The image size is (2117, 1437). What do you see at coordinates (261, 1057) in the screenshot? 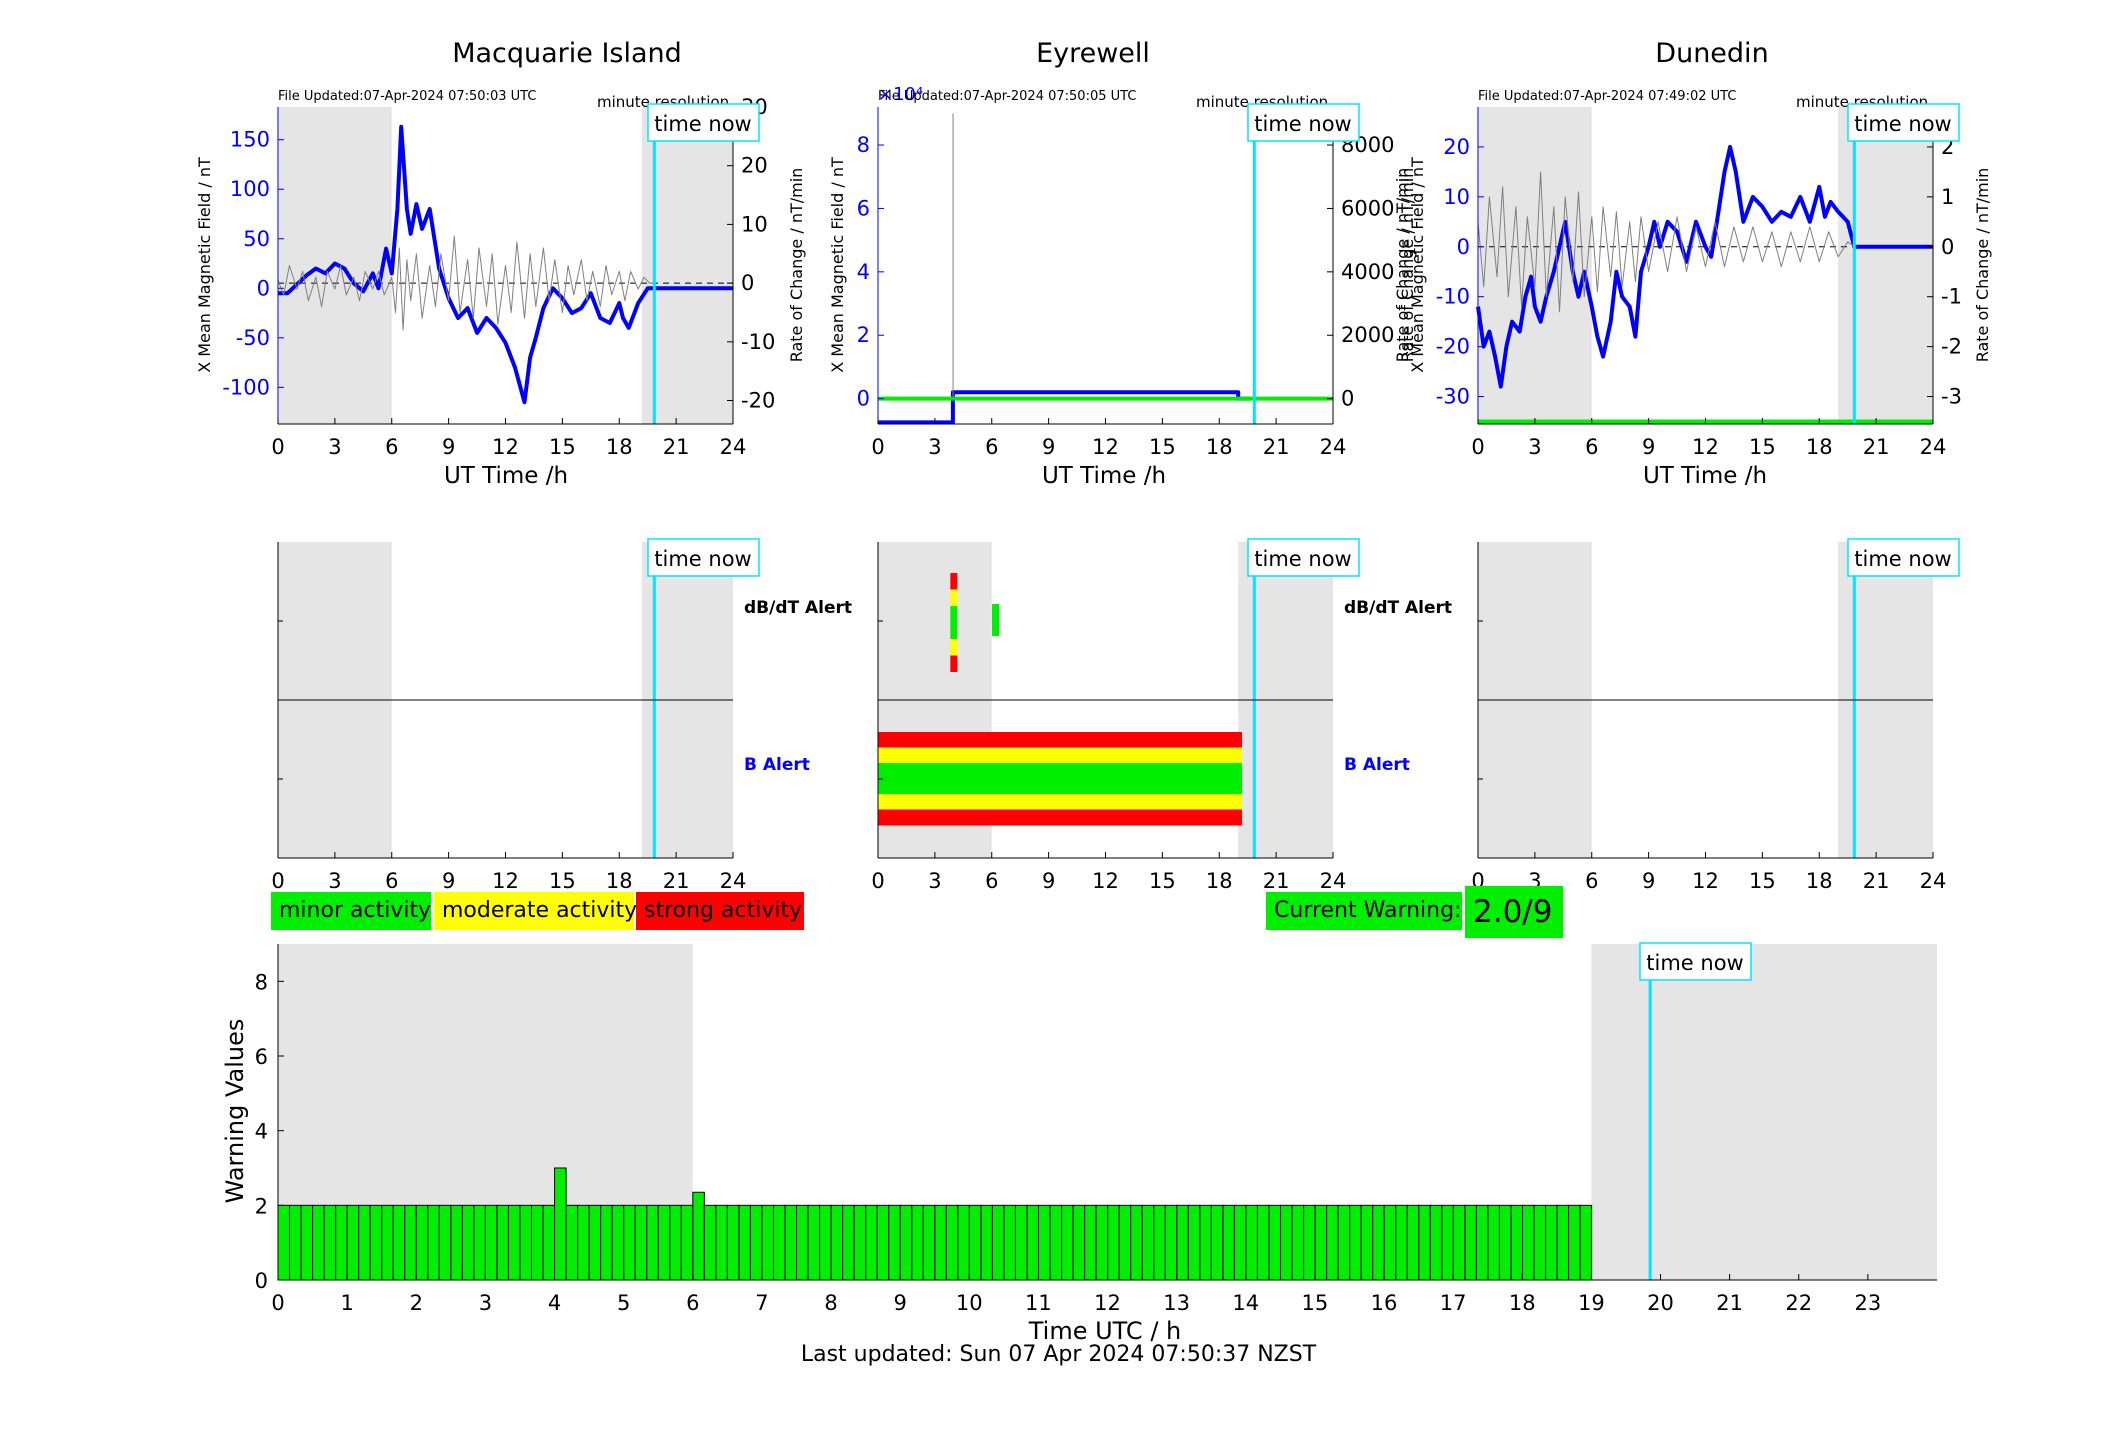
I see `y-tick-label: 6` at bounding box center [261, 1057].